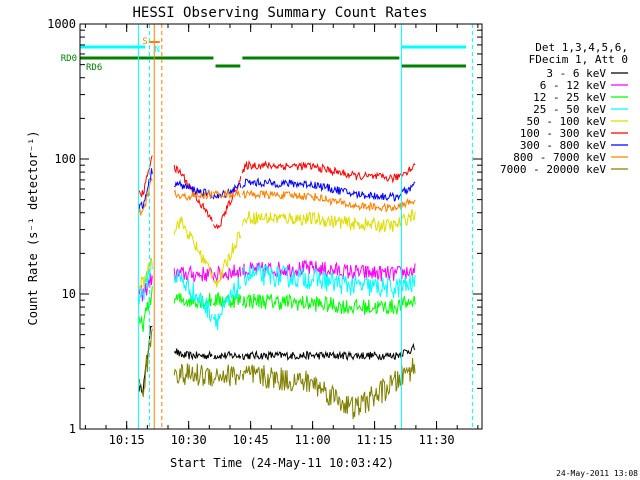 The height and width of the screenshot is (480, 640). I want to click on x-axis-label: Start Time (24-May-11 10:03:42), so click(282, 463).